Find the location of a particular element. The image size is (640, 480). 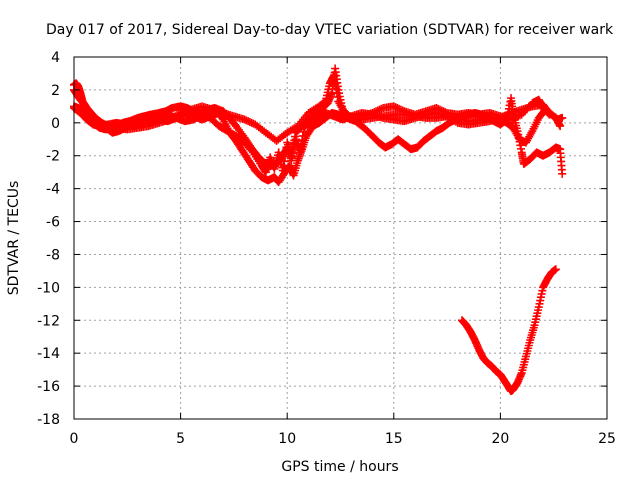

y-tick-label: -18 is located at coordinates (48, 420).